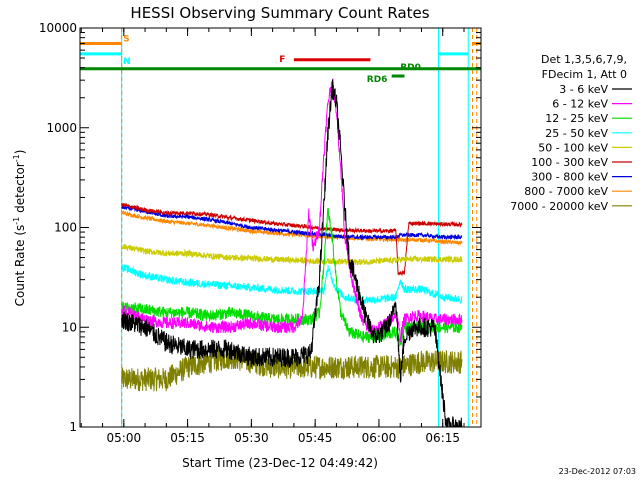 Image resolution: width=640 pixels, height=480 pixels. What do you see at coordinates (251, 438) in the screenshot?
I see `x-tick-label: 05:30` at bounding box center [251, 438].